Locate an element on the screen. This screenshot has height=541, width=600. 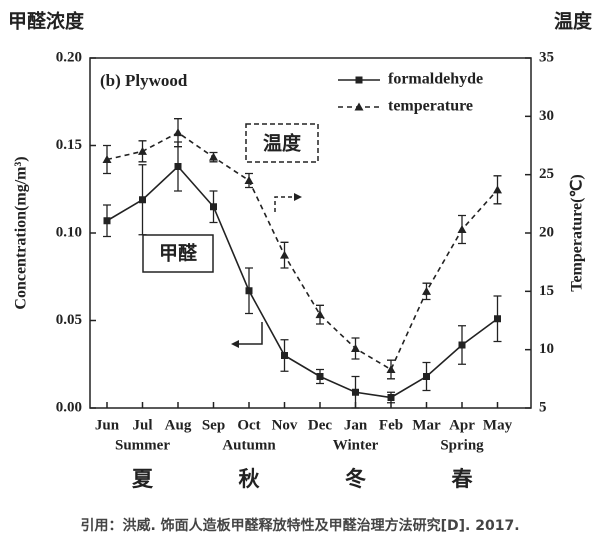
x-tick-label: Jul is located at coordinates (142, 425).